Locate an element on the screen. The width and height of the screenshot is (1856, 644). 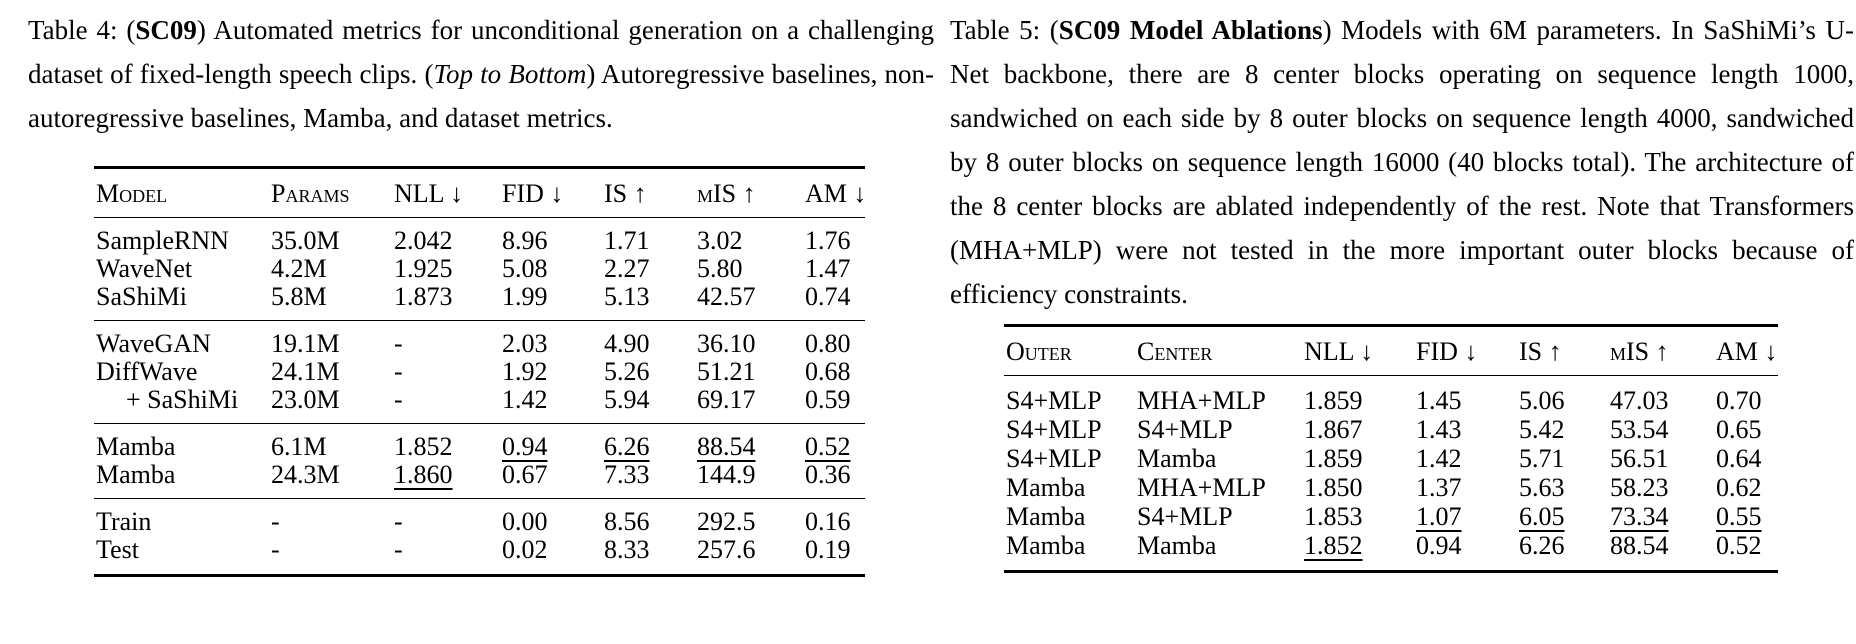
params-cell: 6.1M is located at coordinates (299, 446).